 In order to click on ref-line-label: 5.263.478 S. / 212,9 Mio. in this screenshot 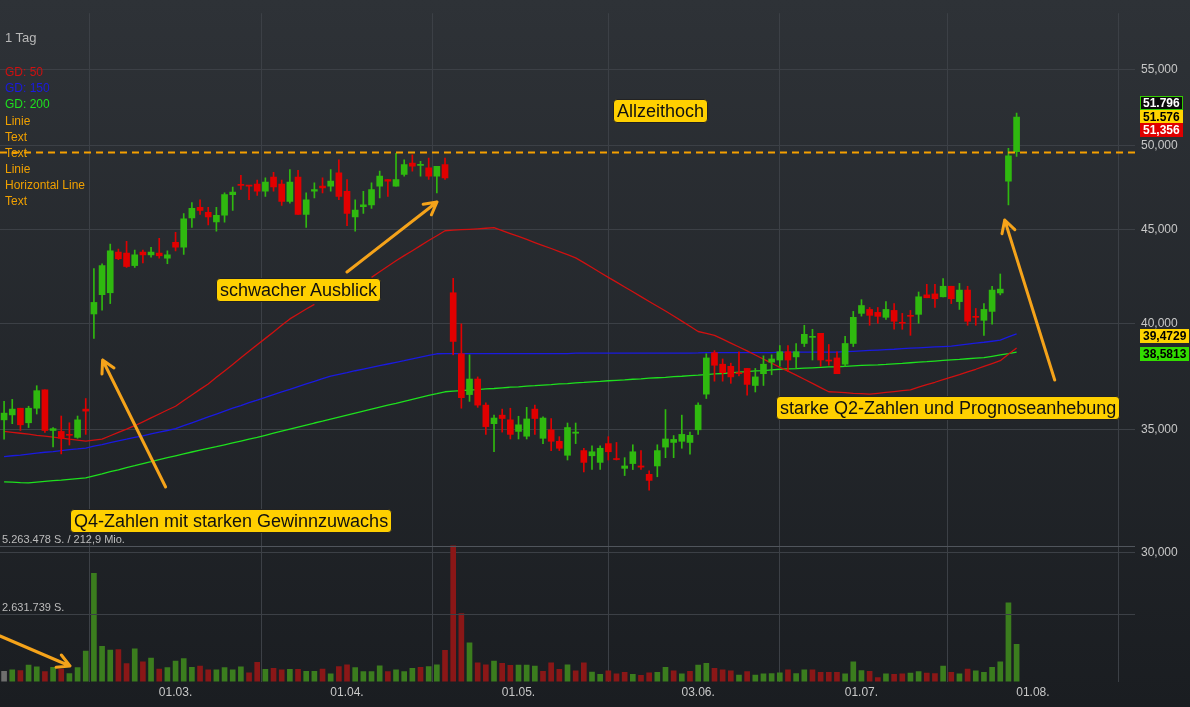, I will do `click(63, 539)`.